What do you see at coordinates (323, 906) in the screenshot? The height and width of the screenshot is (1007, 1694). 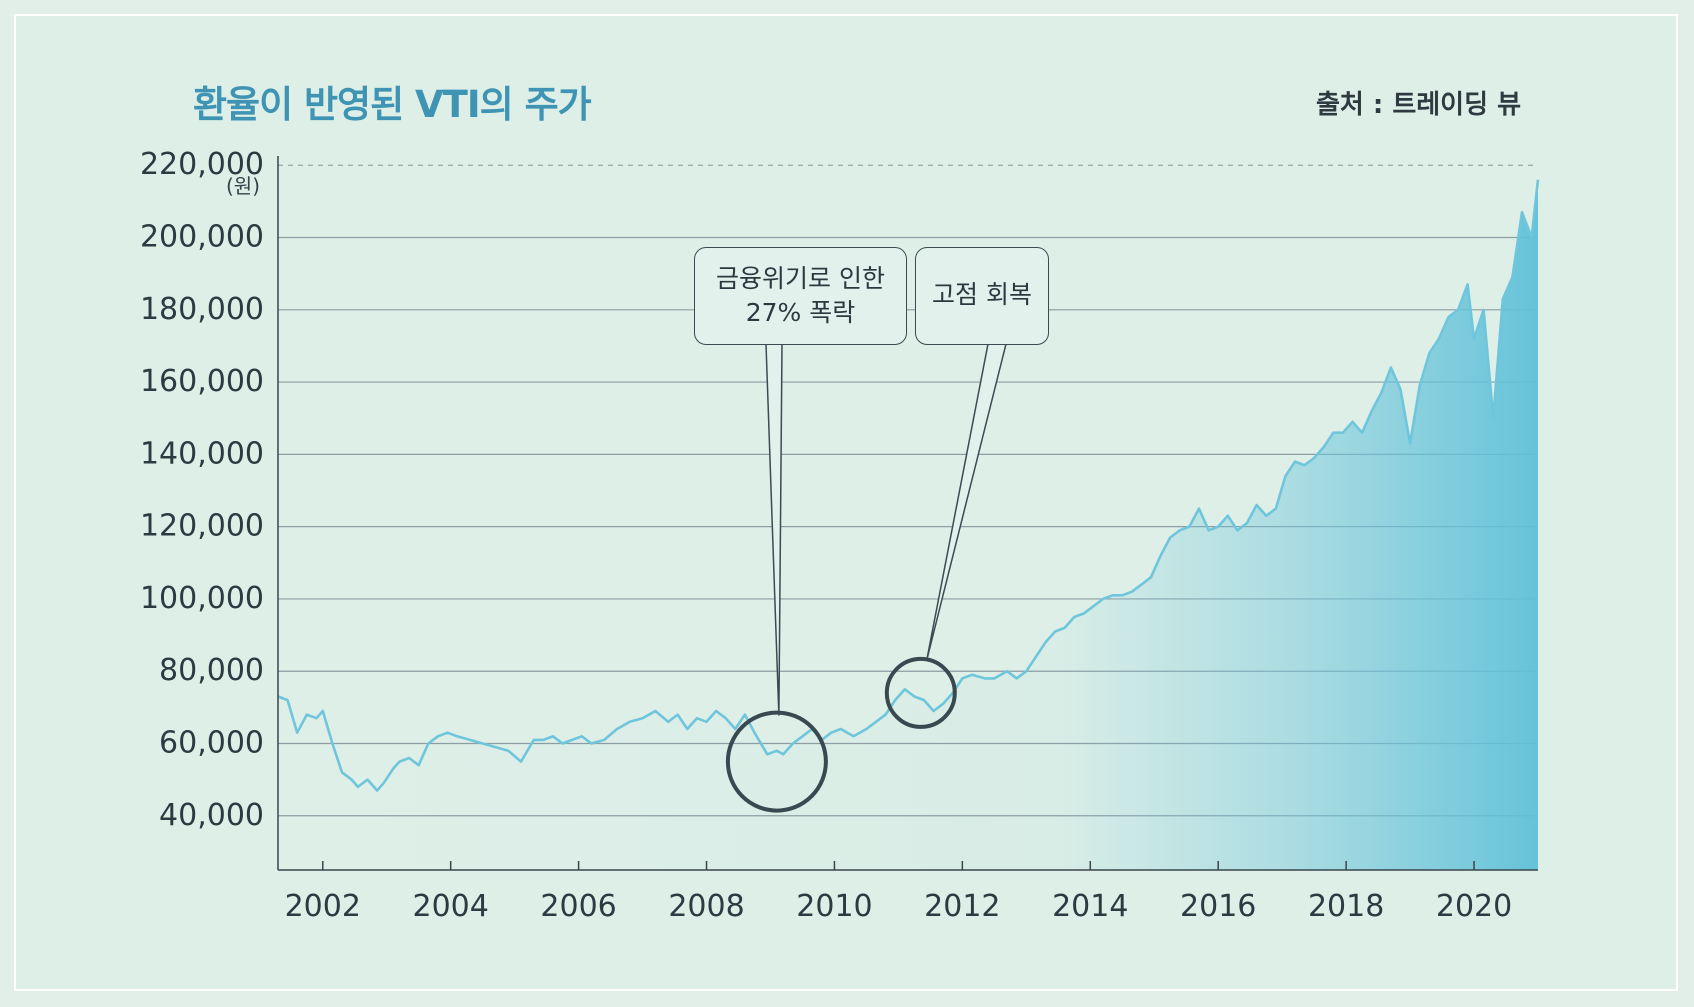 I see `x-tick-label: 2002` at bounding box center [323, 906].